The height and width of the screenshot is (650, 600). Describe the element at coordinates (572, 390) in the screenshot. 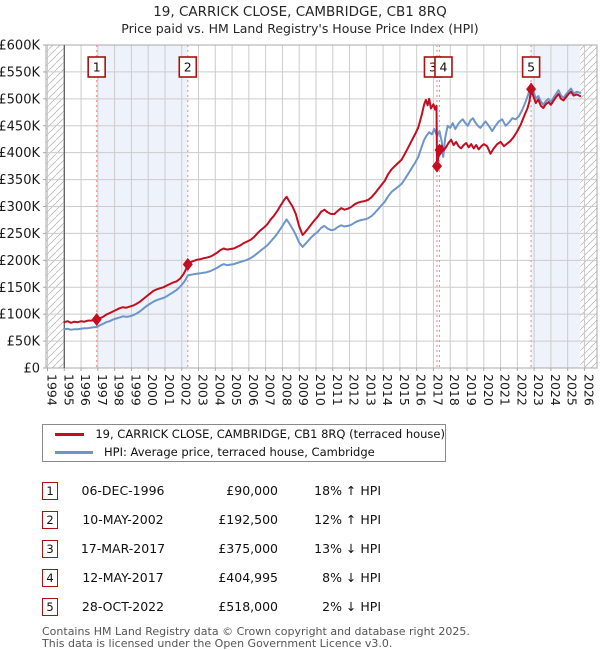

I see `x-axis-tick-label: 2025` at that location.